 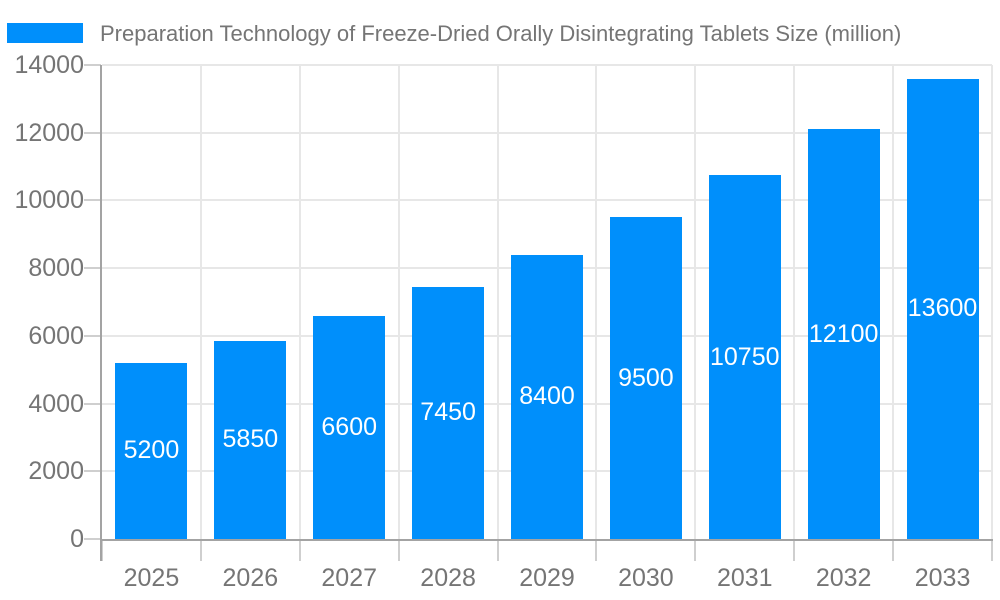 I want to click on bar-2028: 7450, so click(x=448, y=412).